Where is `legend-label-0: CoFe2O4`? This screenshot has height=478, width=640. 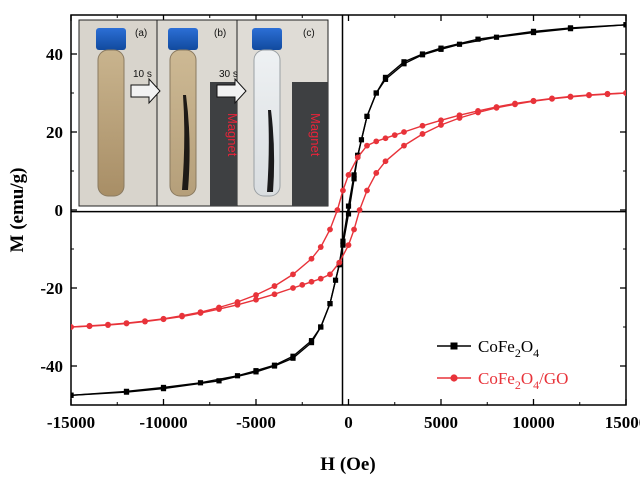 legend-label-0: CoFe2O4 is located at coordinates (508, 348).